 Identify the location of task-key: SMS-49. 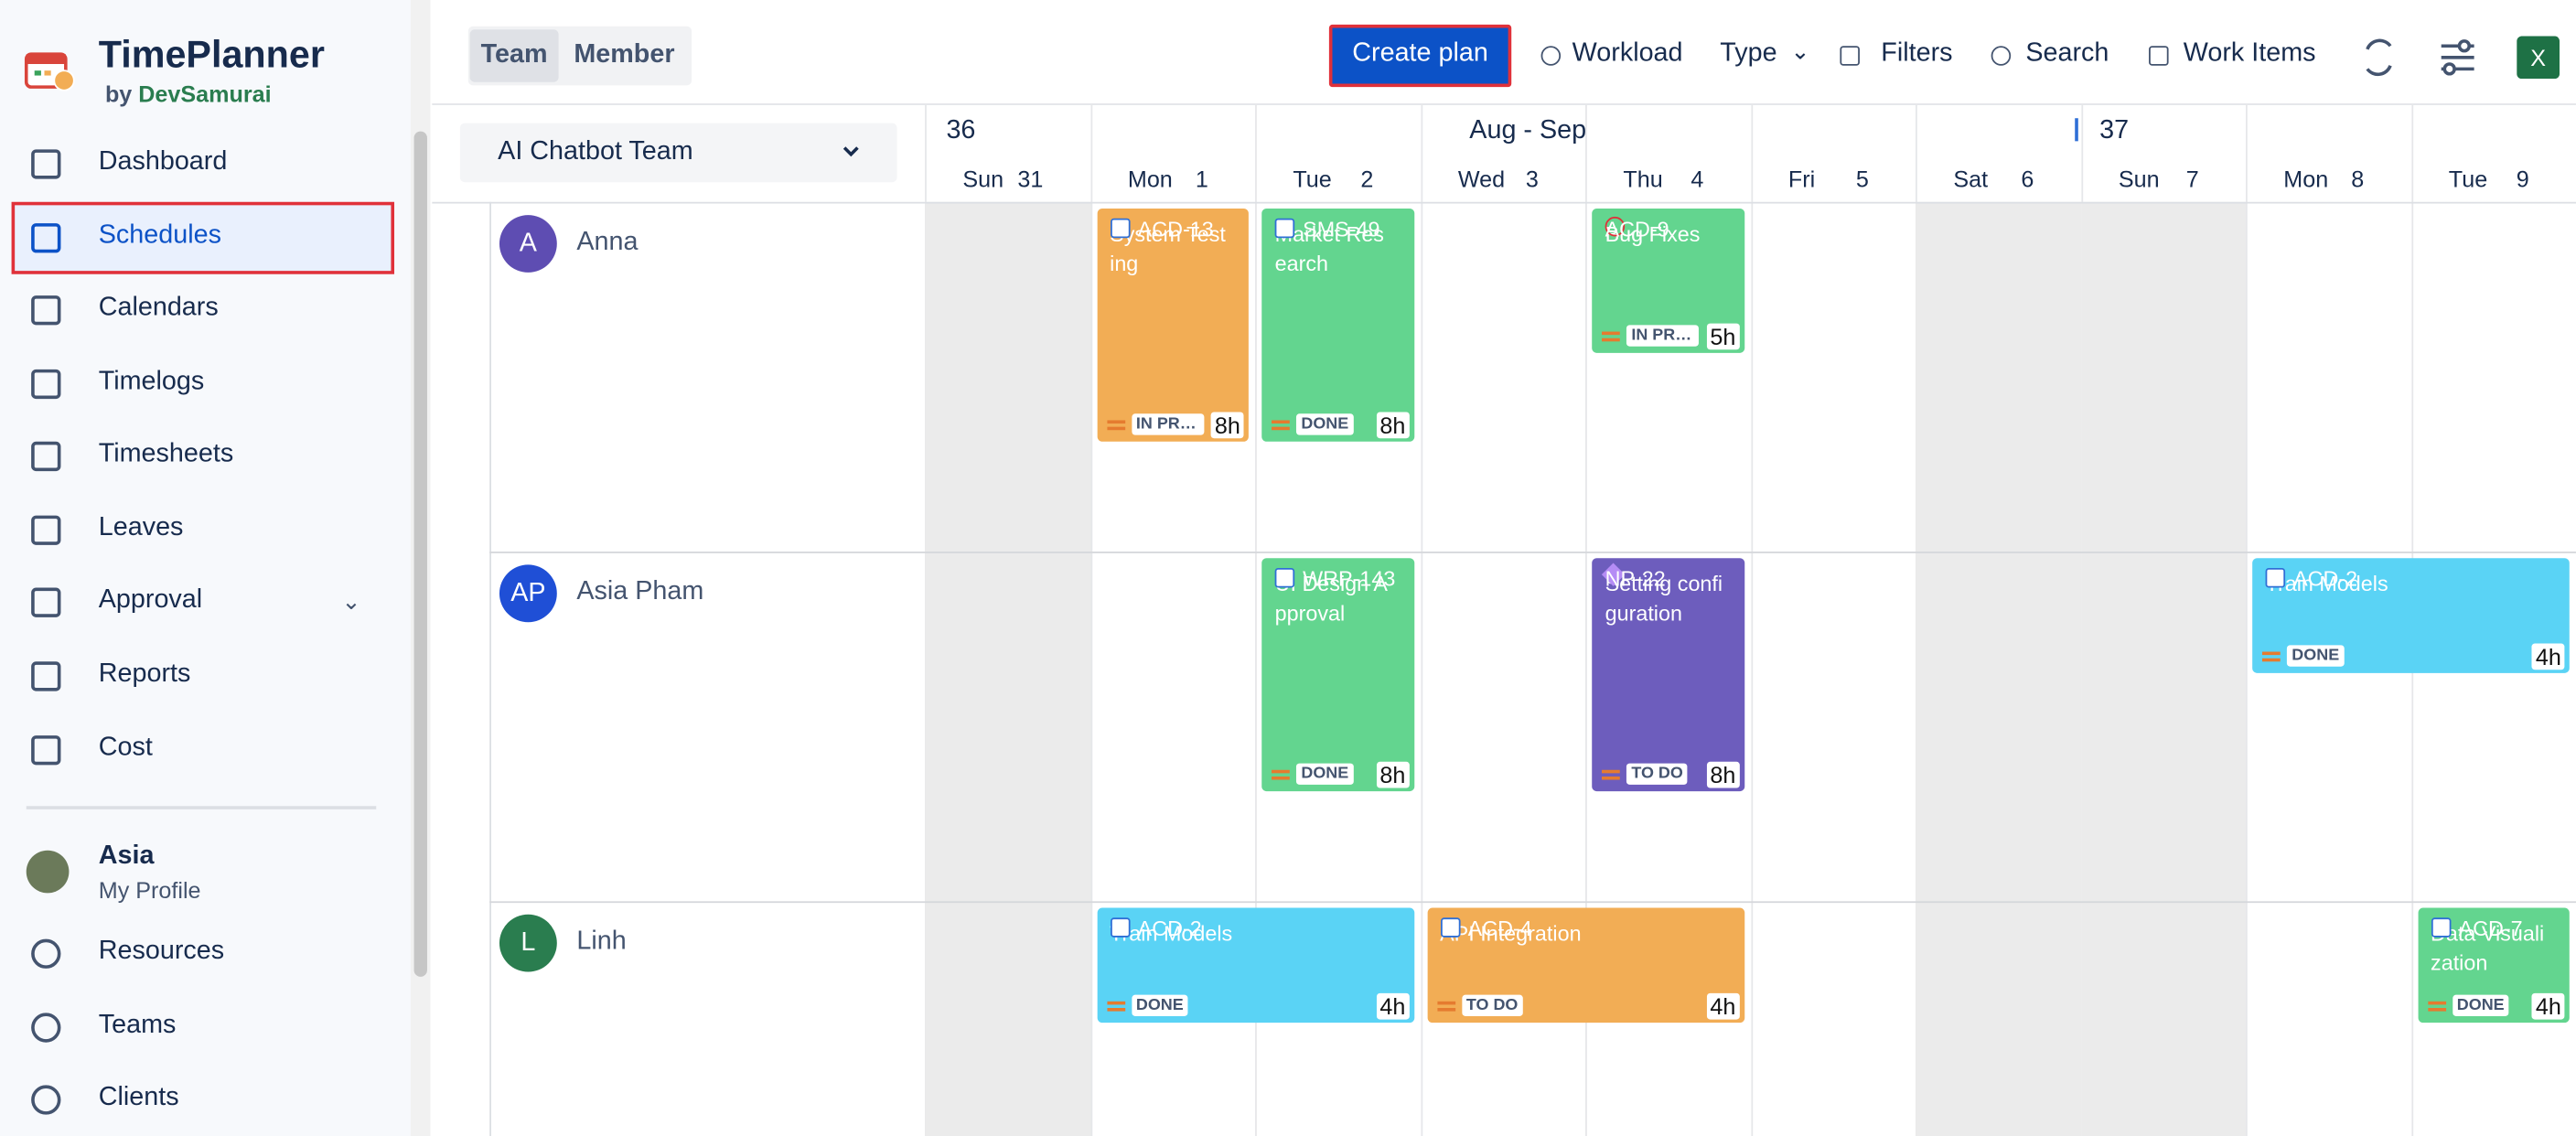
(1341, 228).